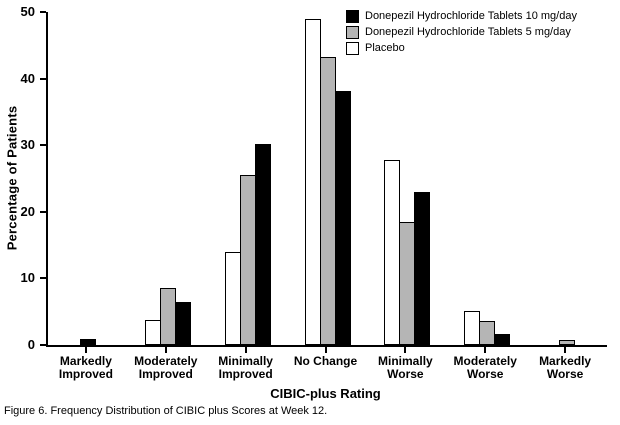 This screenshot has width=620, height=425. I want to click on legend-label: Donepezil Hydrochloride Tablets 5 mg/day, so click(468, 32).